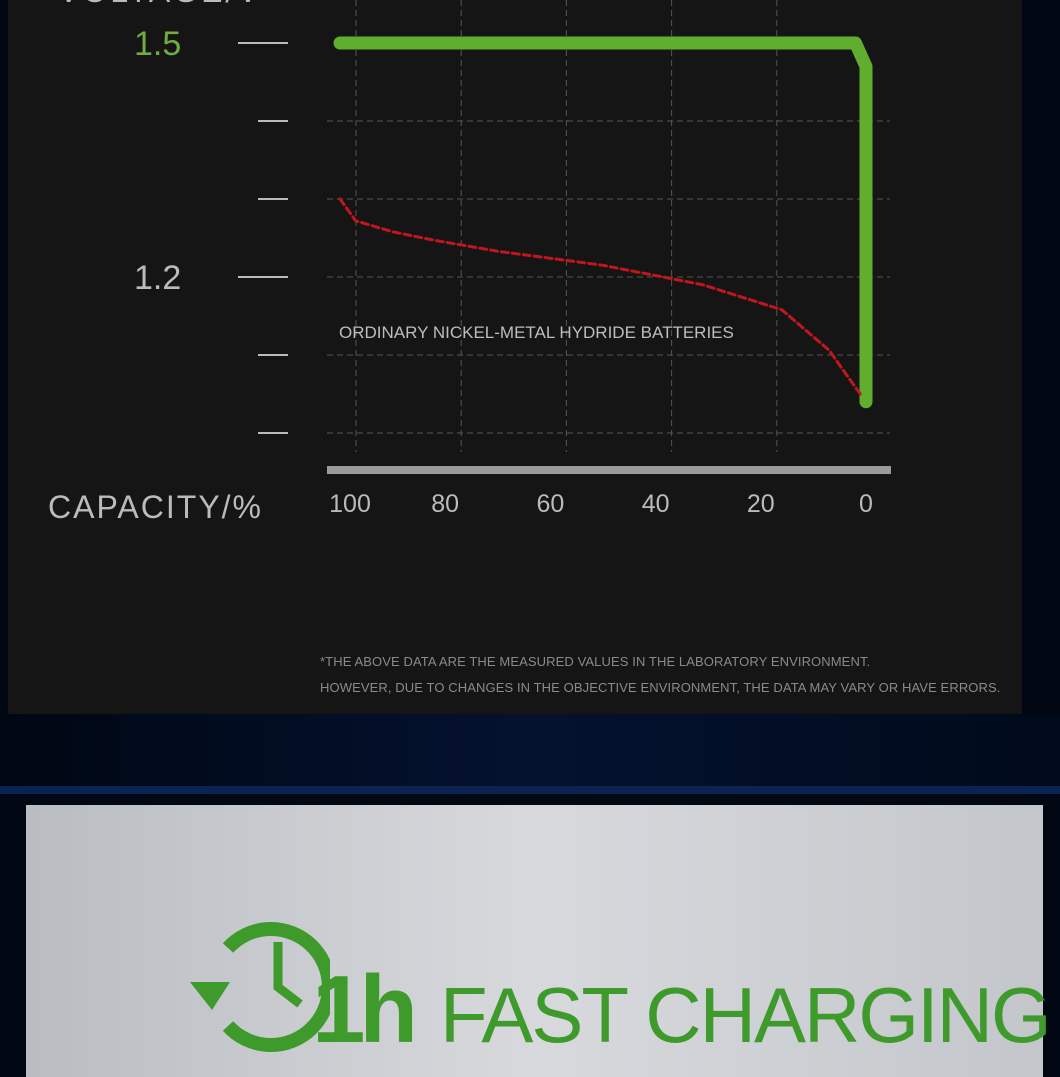  What do you see at coordinates (155, 507) in the screenshot?
I see `x-axis-label: CAPACITY/%` at bounding box center [155, 507].